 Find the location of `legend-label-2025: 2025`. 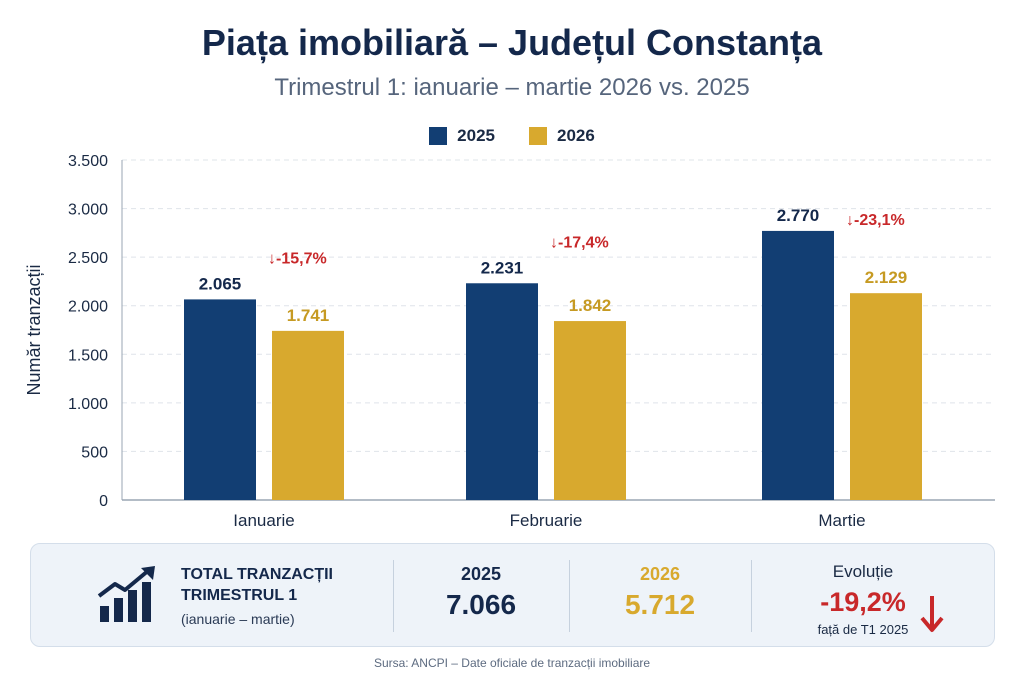

legend-label-2025: 2025 is located at coordinates (476, 135).